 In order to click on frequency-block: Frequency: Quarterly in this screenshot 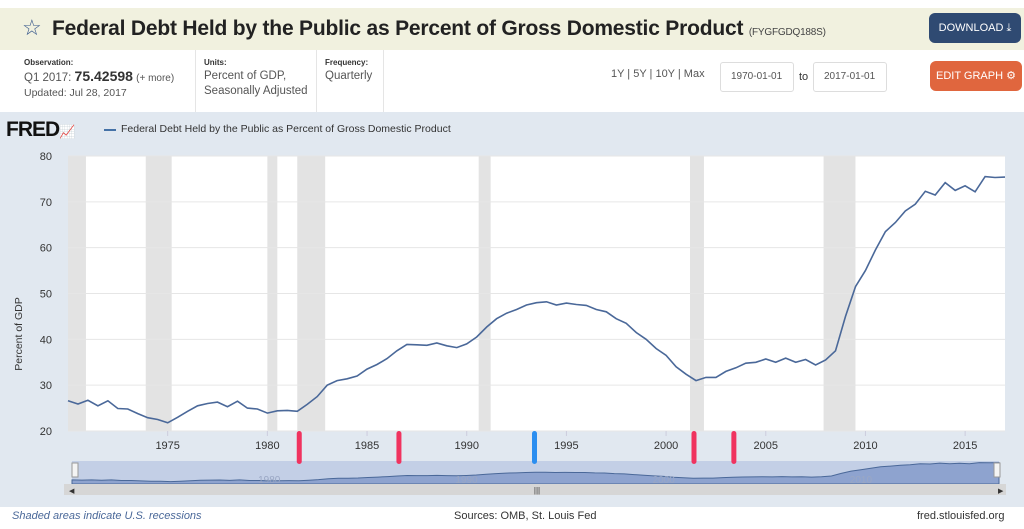, I will do `click(348, 71)`.